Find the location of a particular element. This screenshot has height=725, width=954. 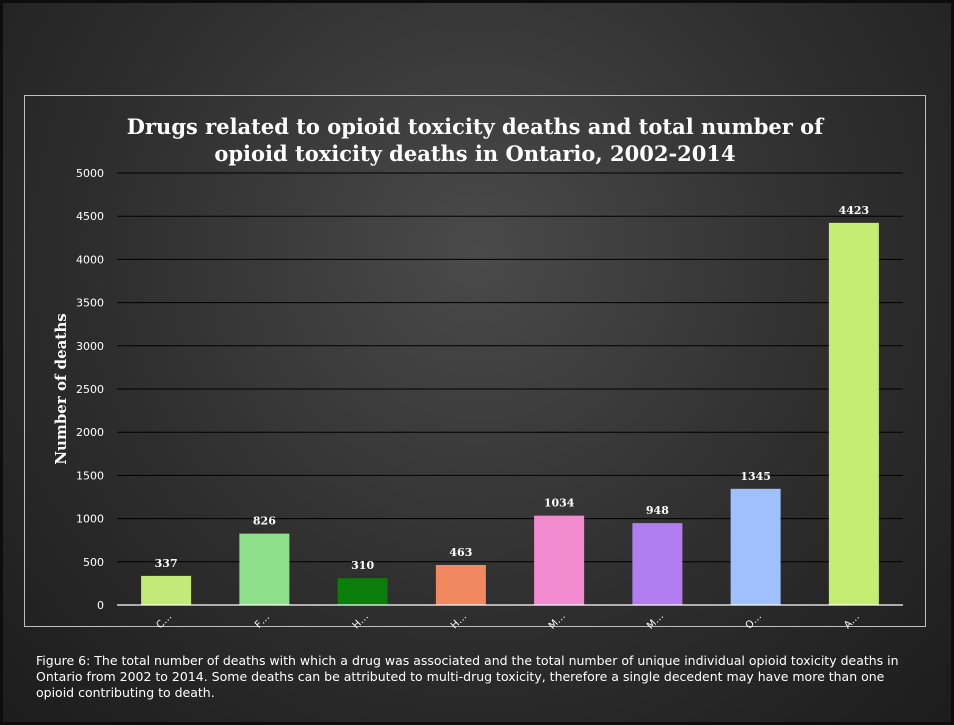

y-tick-label: 1500 is located at coordinates (90, 475).